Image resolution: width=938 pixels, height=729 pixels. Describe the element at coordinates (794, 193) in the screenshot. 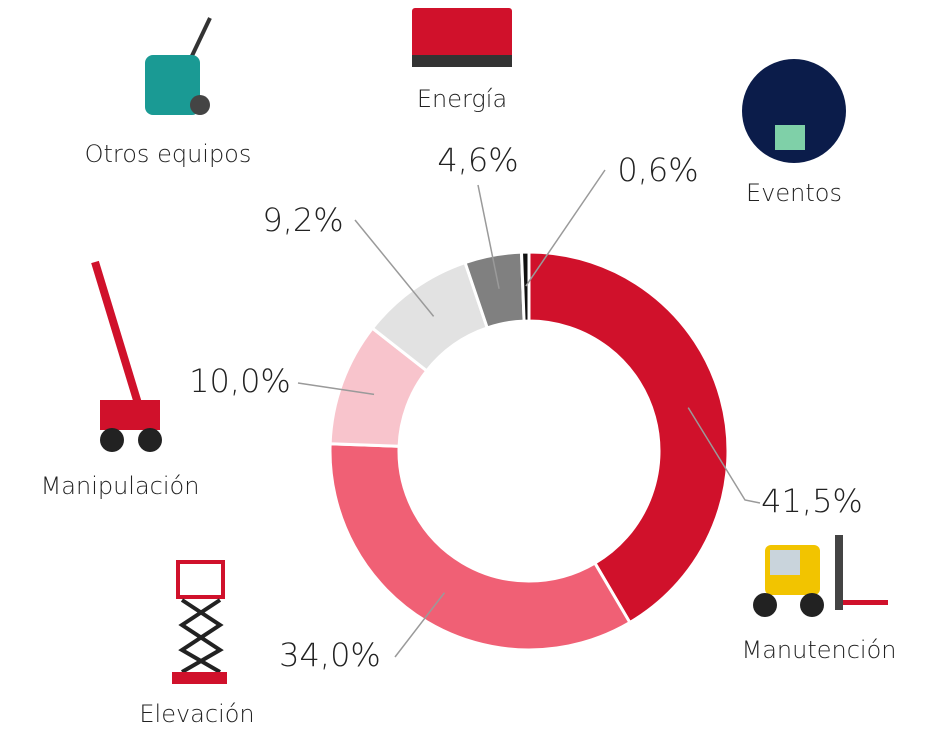

I see `category-label: Eventos` at that location.